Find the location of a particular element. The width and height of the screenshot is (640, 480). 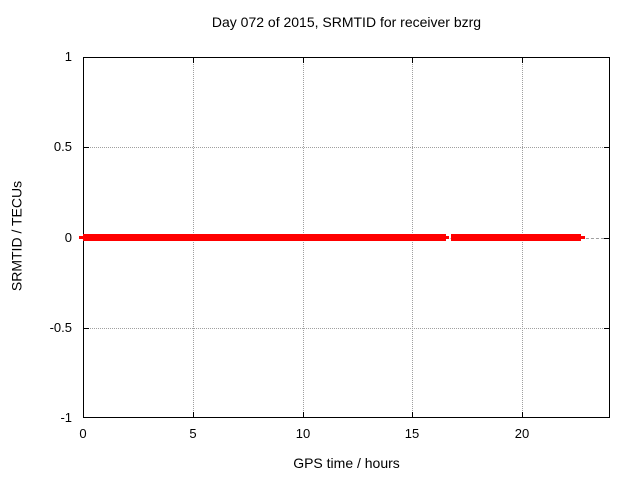

x-tick-label: 20 is located at coordinates (522, 433).